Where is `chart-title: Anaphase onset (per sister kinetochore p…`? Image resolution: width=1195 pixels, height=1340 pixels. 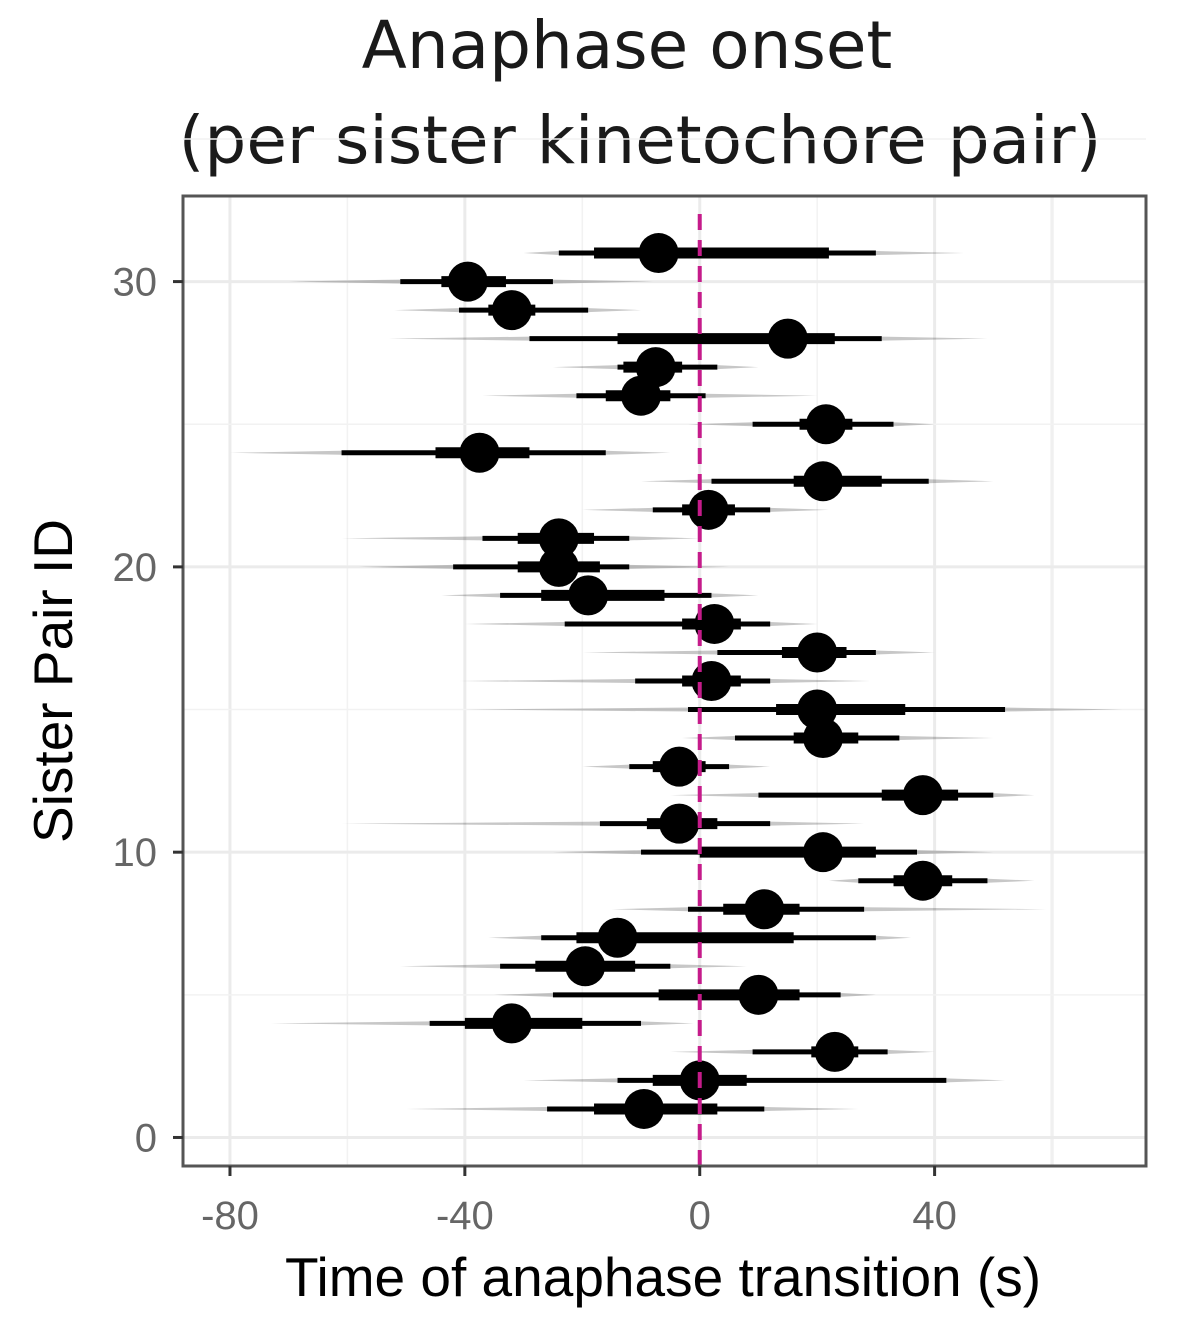
chart-title: Anaphase onset (per sister kinetochore p… is located at coordinates (640, 93).